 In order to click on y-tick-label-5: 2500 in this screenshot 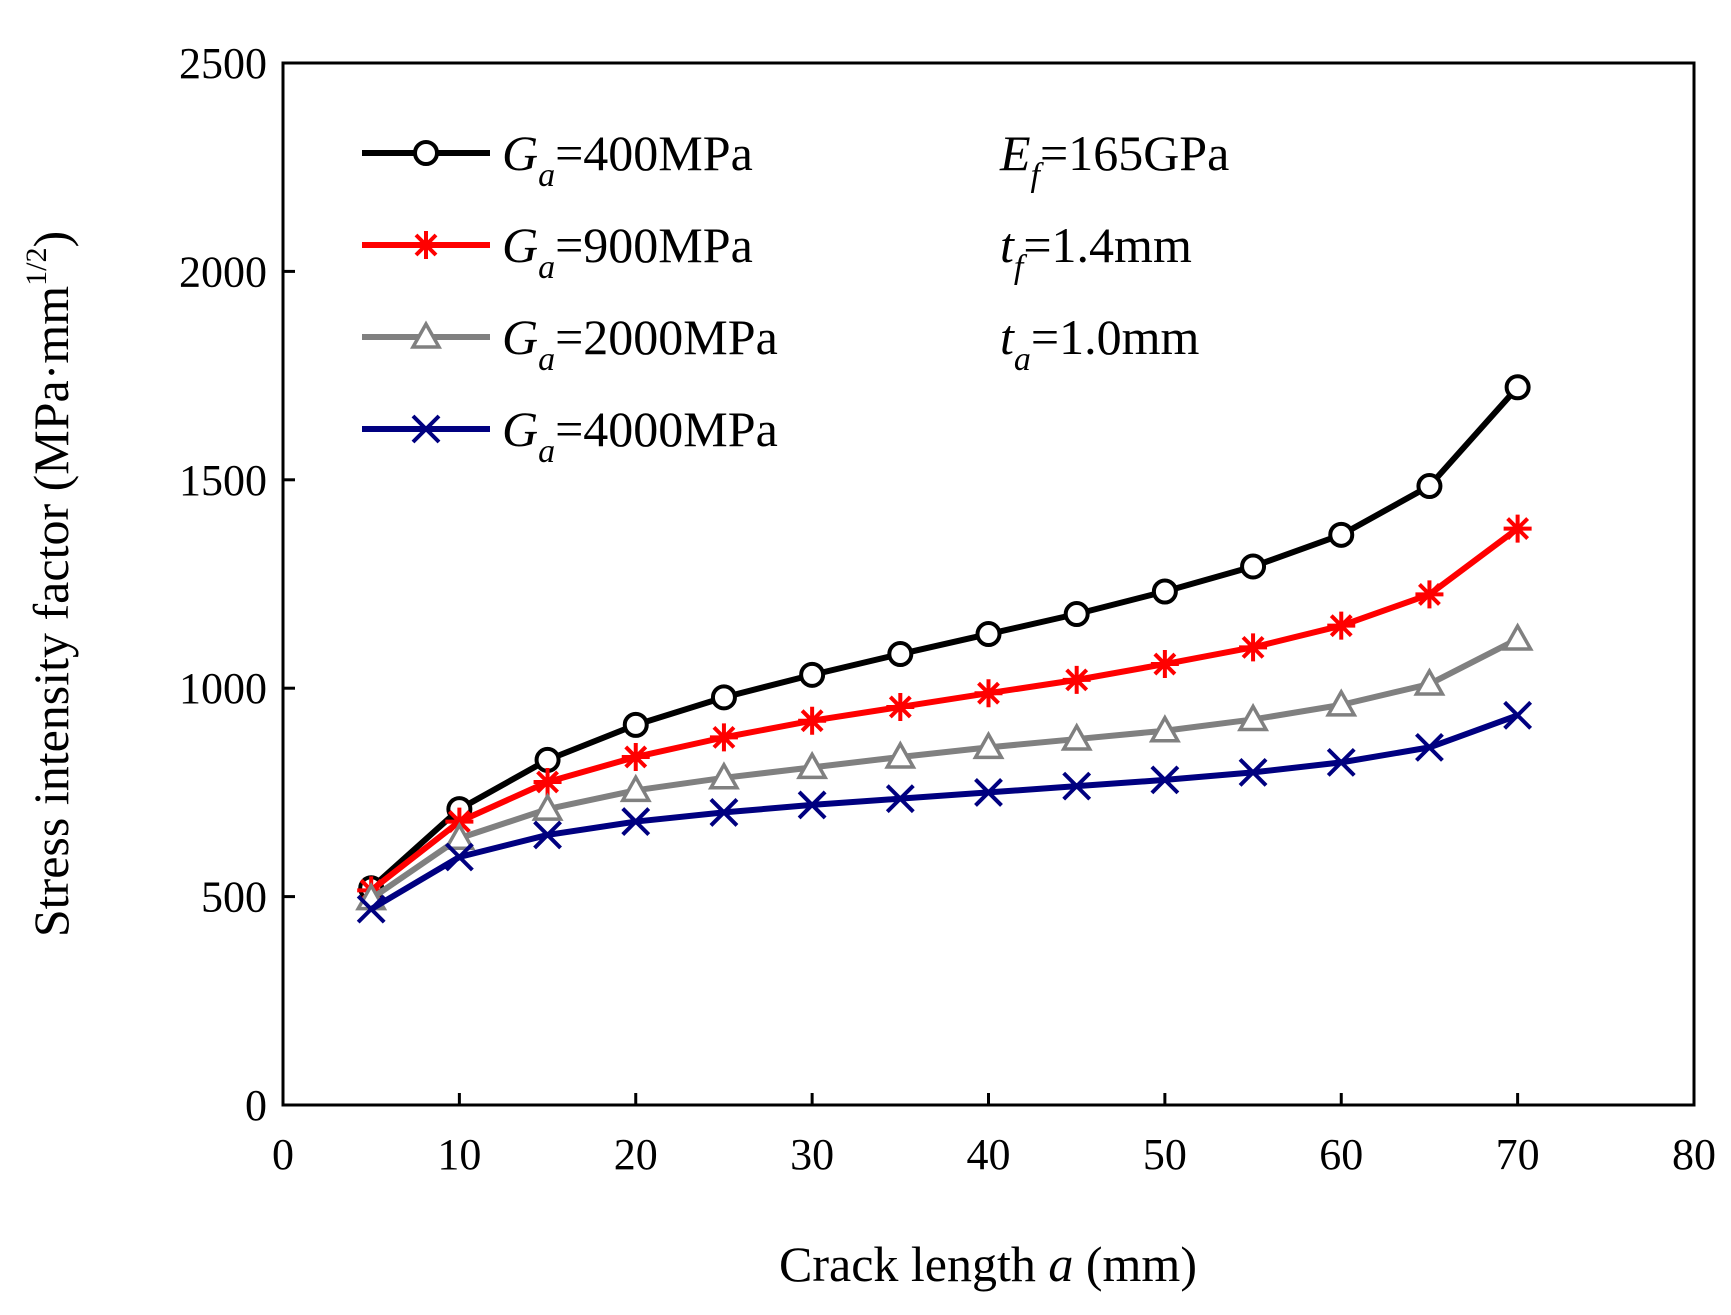, I will do `click(223, 63)`.